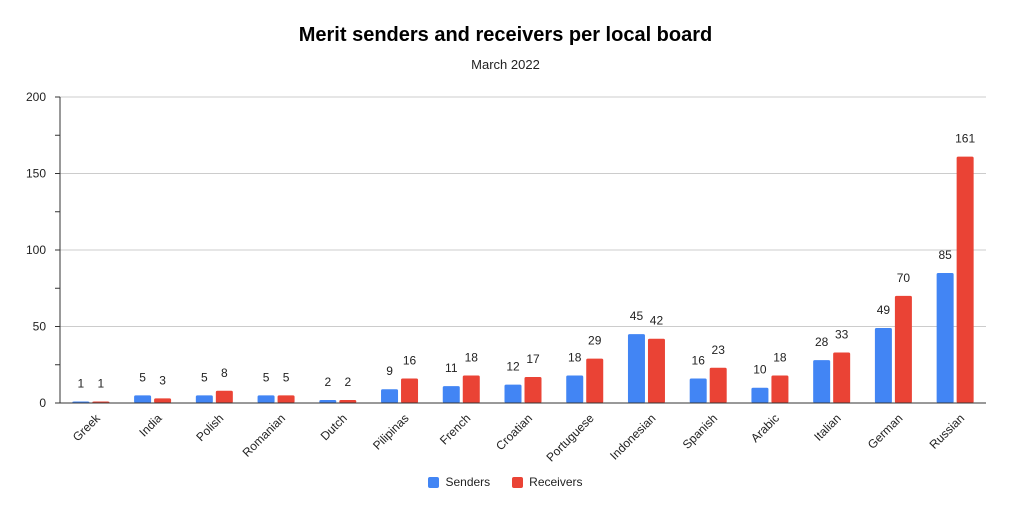  Describe the element at coordinates (637, 316) in the screenshot. I see `data-label: 45` at that location.